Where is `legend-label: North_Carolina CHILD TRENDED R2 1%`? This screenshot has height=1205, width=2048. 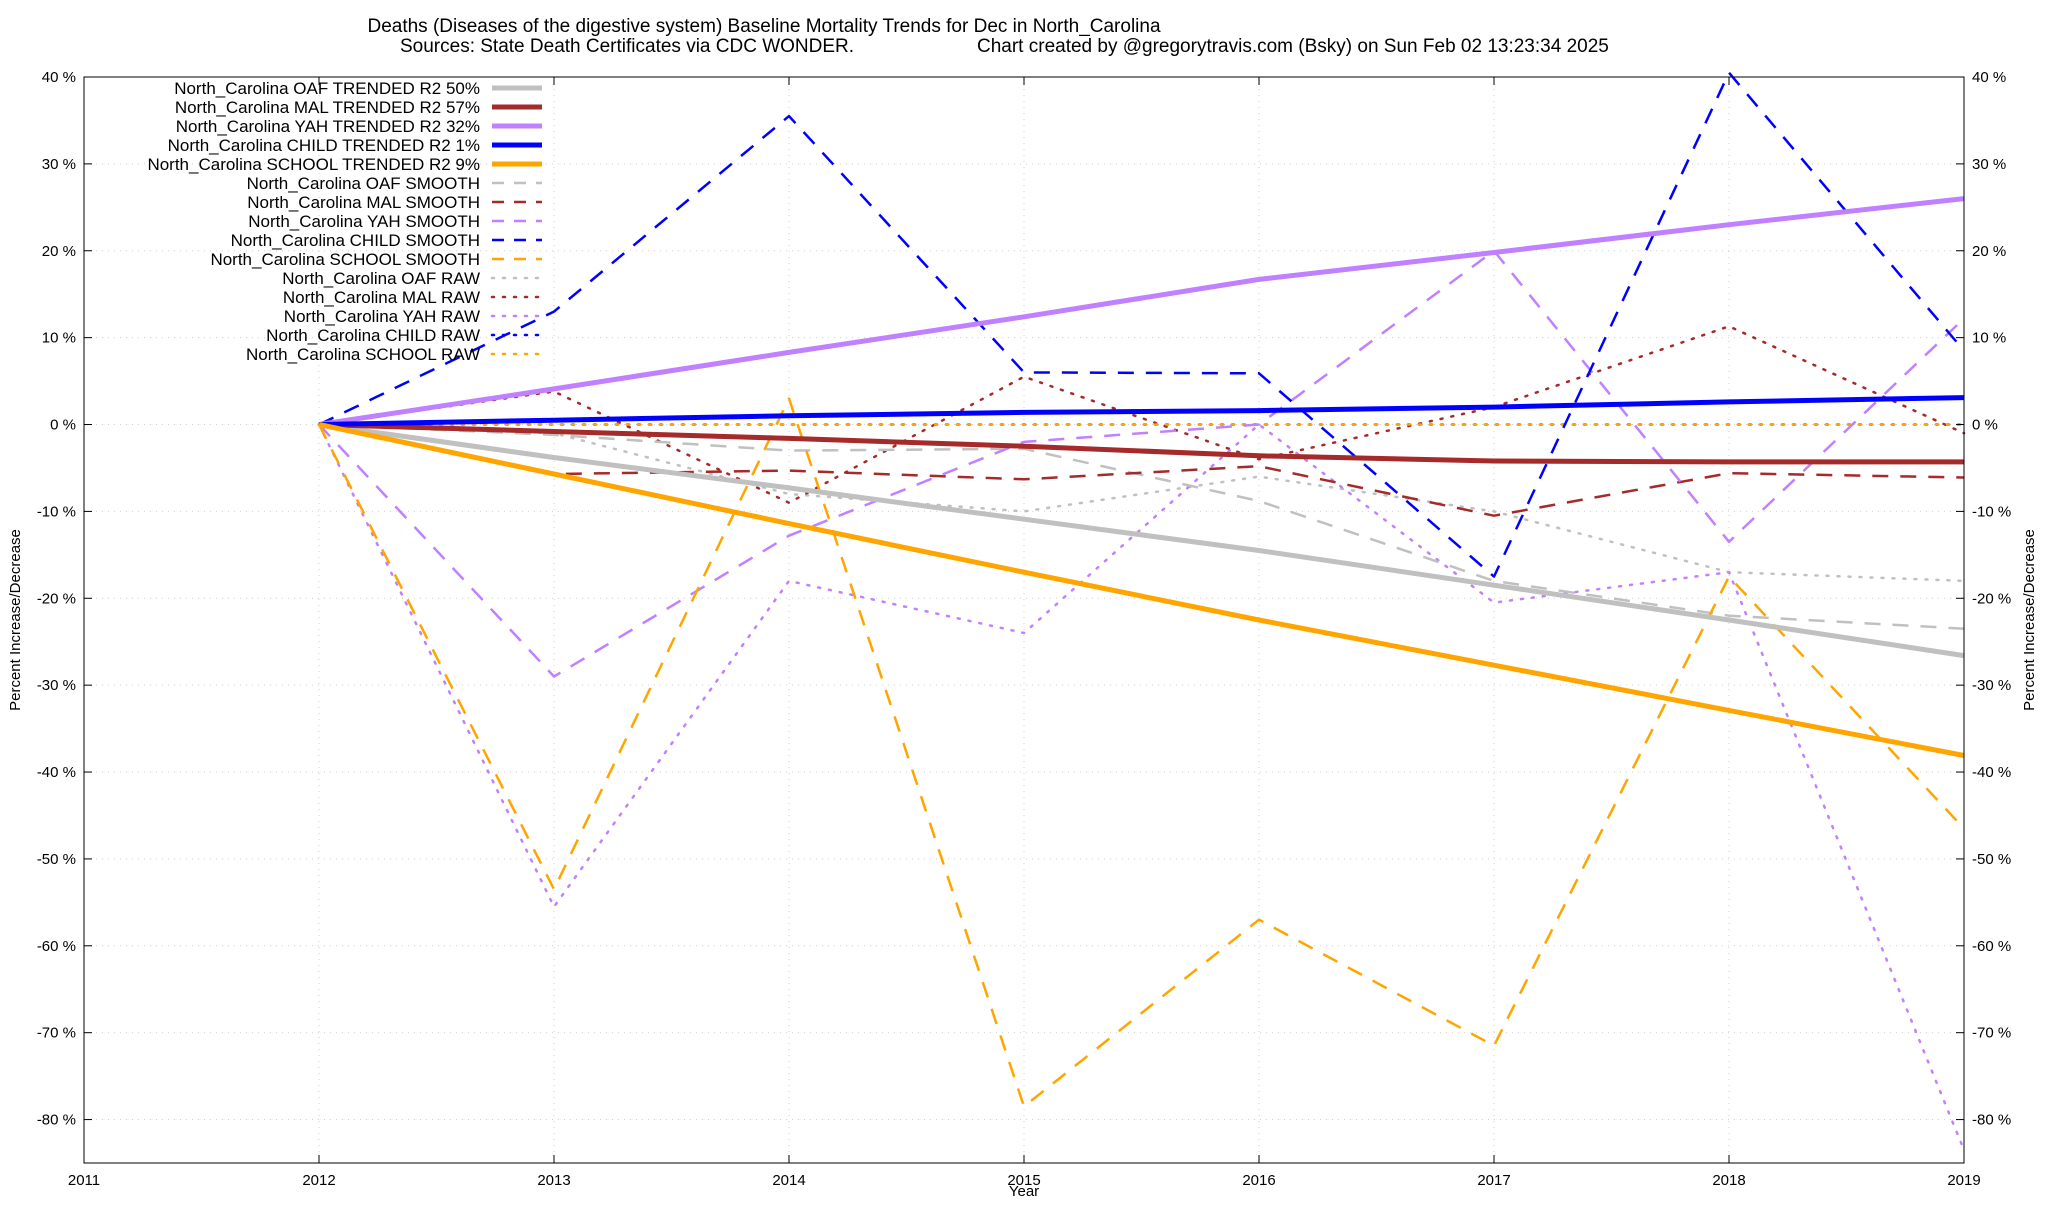
legend-label: North_Carolina CHILD TRENDED R2 1% is located at coordinates (324, 145).